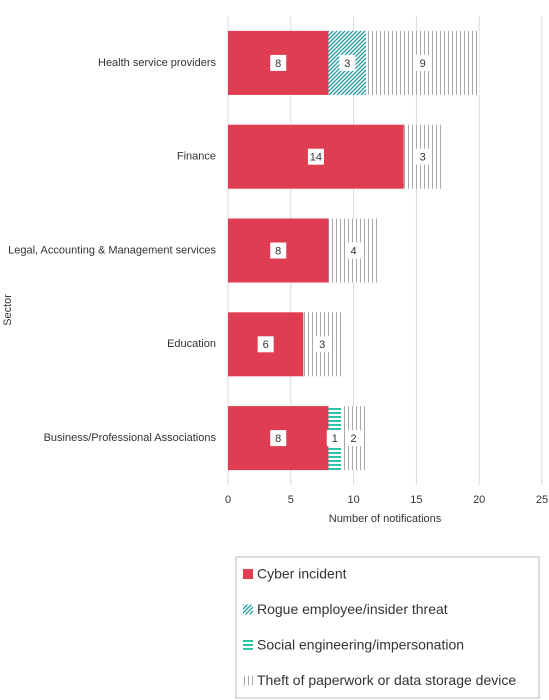 This screenshot has height=700, width=549. I want to click on y-tick-label: Education, so click(191, 344).